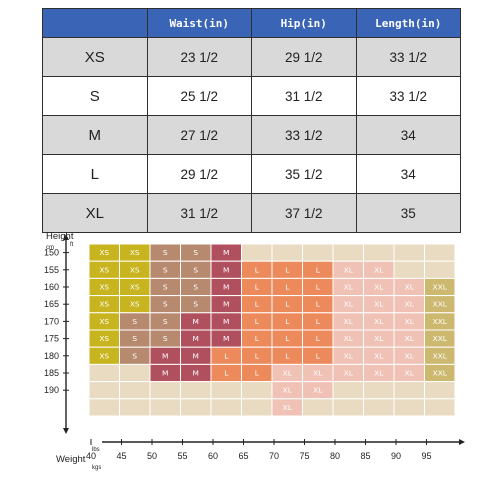 The image size is (500, 500). I want to click on y-tick-label: 150, so click(51, 253).